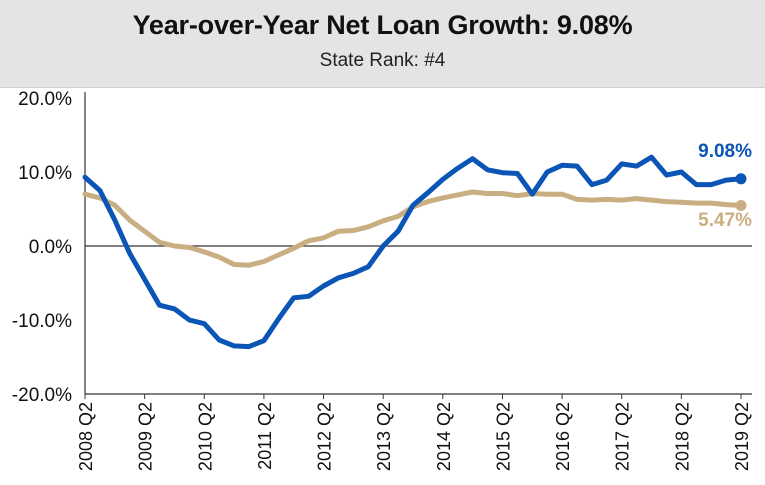 The height and width of the screenshot is (485, 765). I want to click on x-tick-label: 2011 Q2, so click(265, 436).